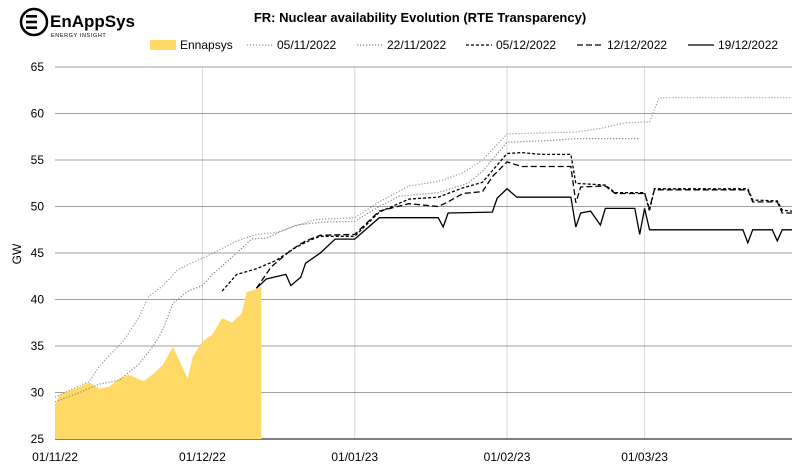 This screenshot has width=800, height=474. What do you see at coordinates (206, 45) in the screenshot?
I see `legend-label: Ennapsys` at bounding box center [206, 45].